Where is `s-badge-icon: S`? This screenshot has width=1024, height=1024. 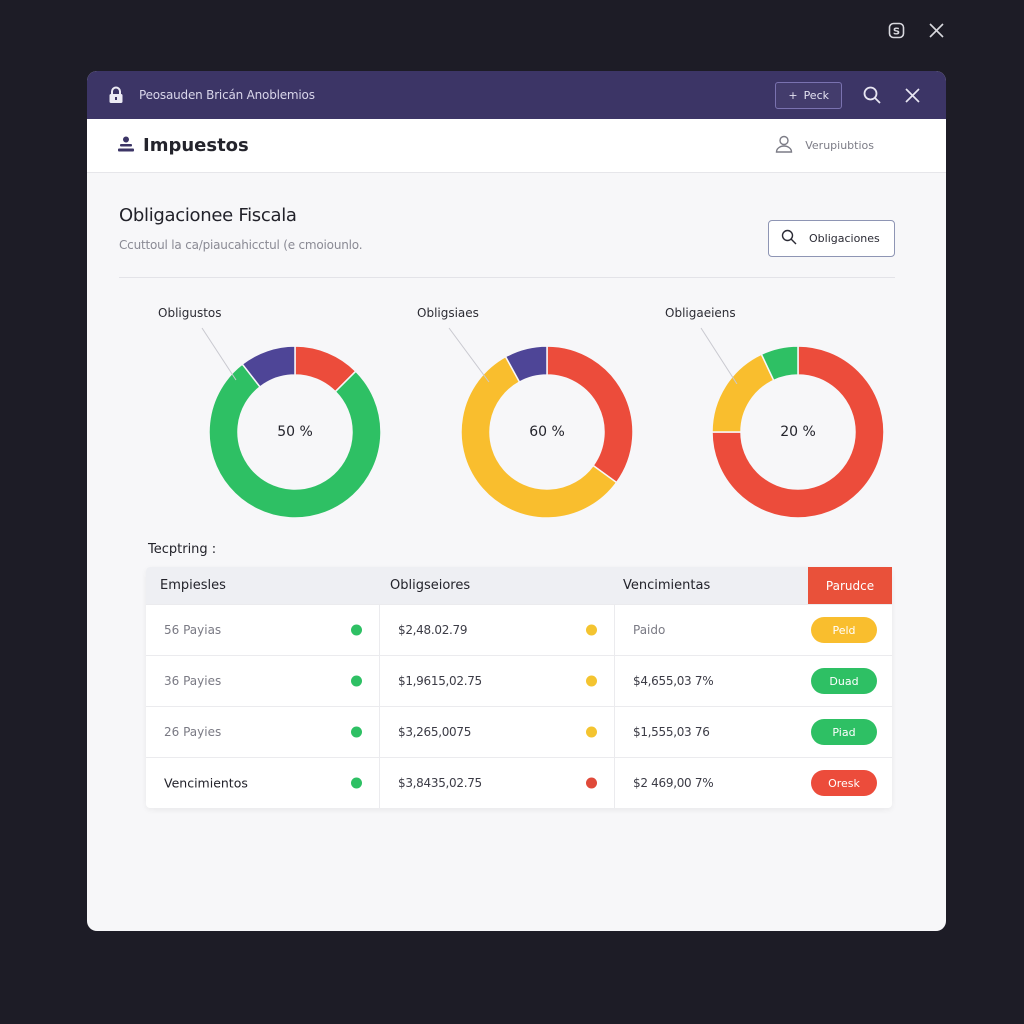 s-badge-icon: S is located at coordinates (896, 30).